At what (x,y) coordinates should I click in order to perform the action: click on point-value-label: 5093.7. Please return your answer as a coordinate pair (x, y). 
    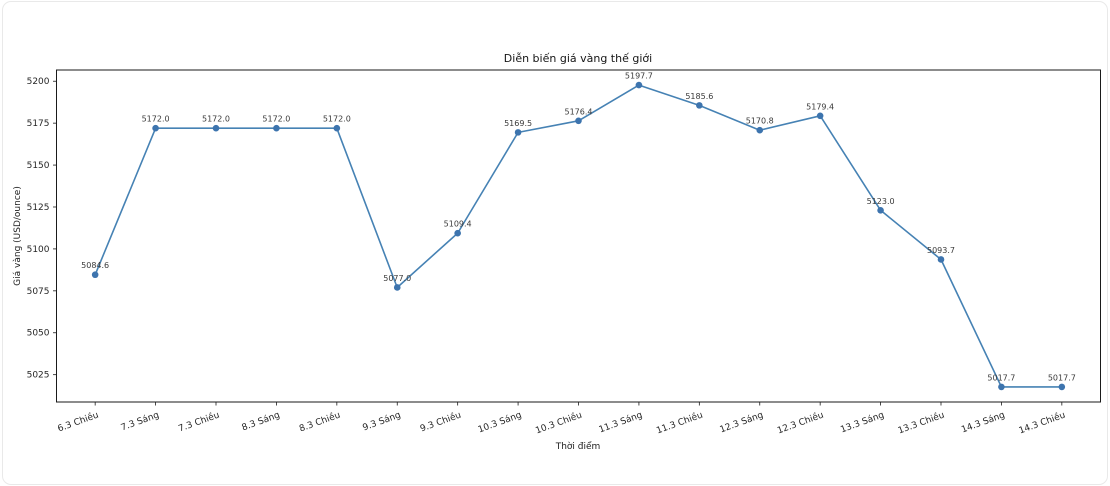
    Looking at the image, I should click on (941, 250).